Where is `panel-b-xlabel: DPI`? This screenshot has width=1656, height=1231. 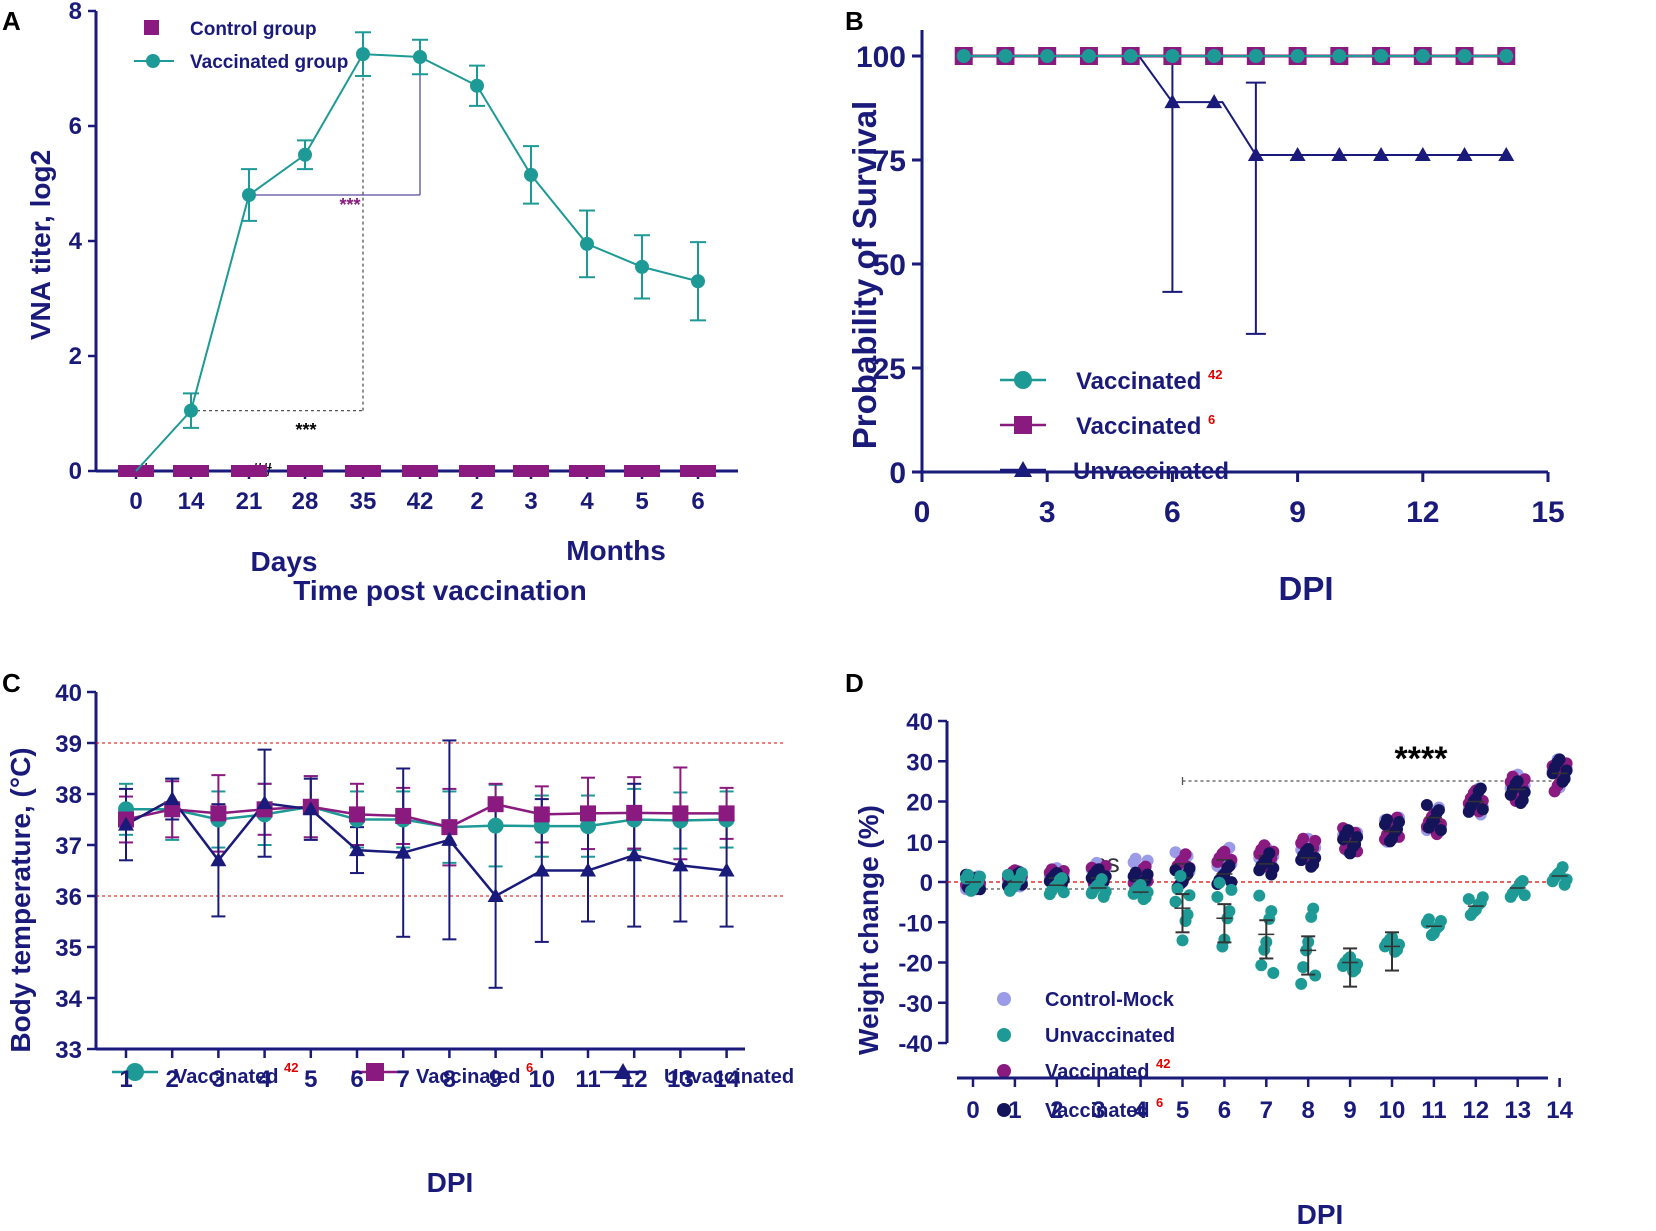 panel-b-xlabel: DPI is located at coordinates (1305, 588).